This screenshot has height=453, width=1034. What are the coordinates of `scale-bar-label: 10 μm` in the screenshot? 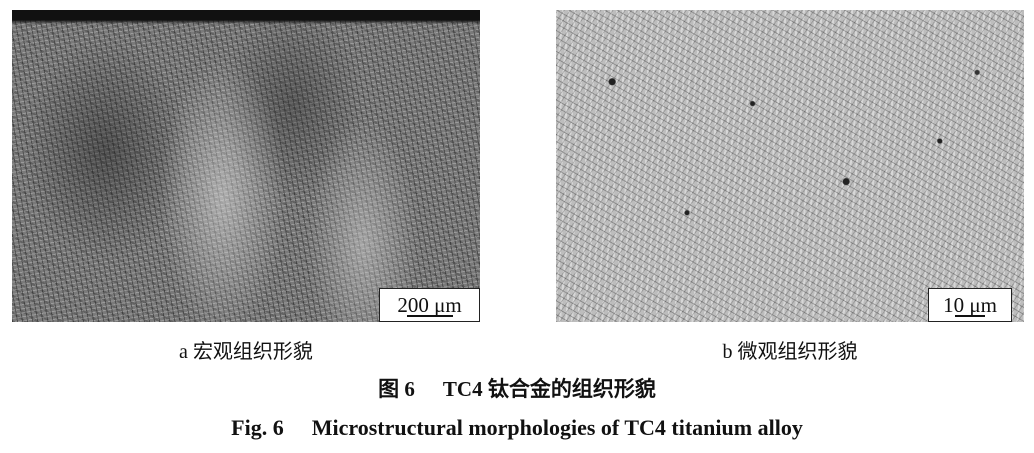 It's located at (970, 305).